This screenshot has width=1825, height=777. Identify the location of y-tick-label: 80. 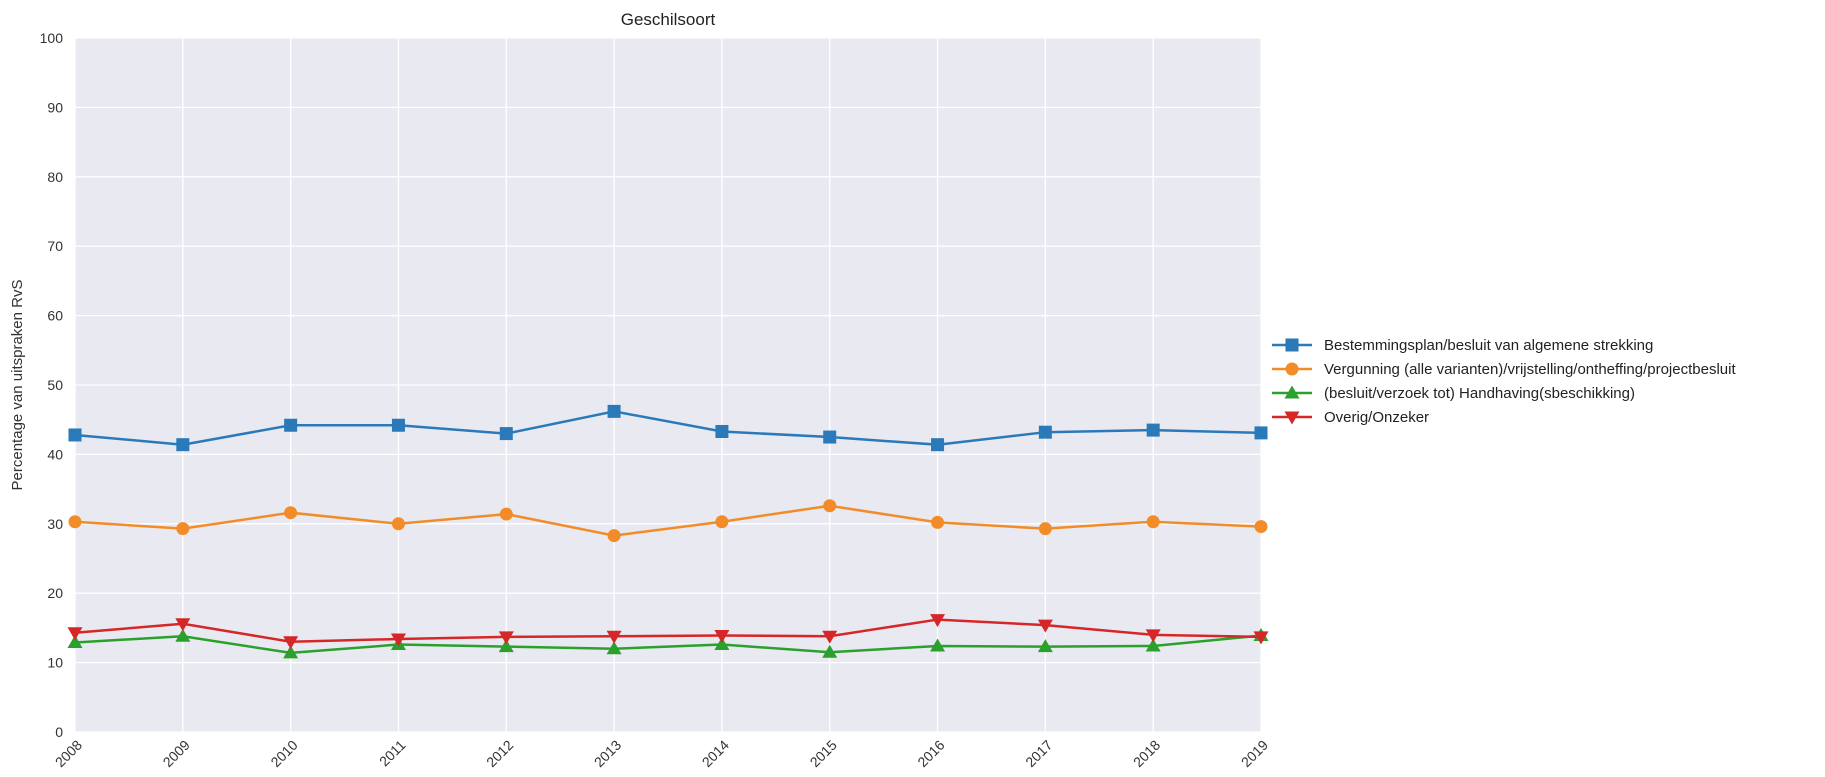
(55, 177).